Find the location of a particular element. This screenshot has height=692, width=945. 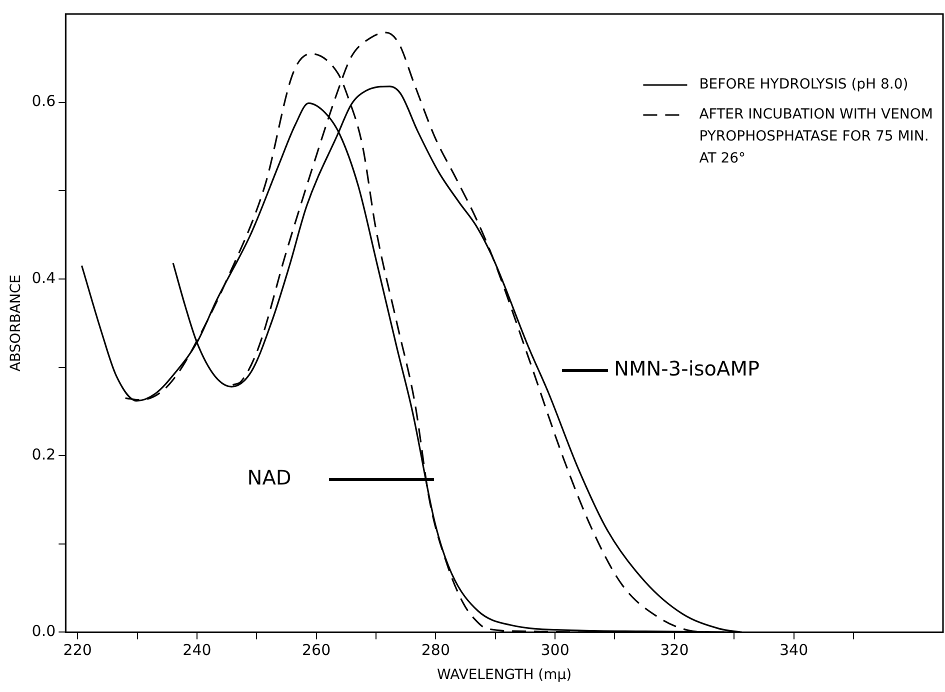

y-tick-label: 0.6 is located at coordinates (44, 101).